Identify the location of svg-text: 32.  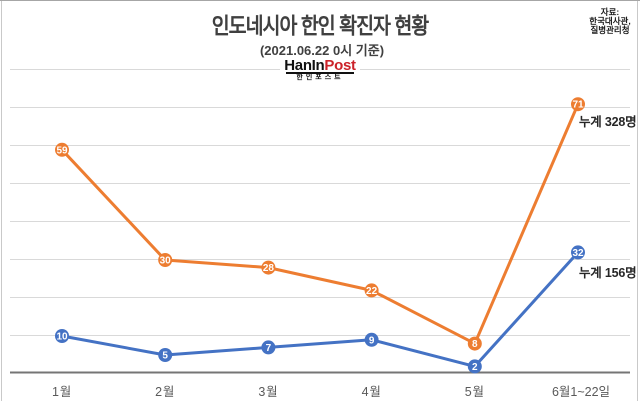
(578, 253).